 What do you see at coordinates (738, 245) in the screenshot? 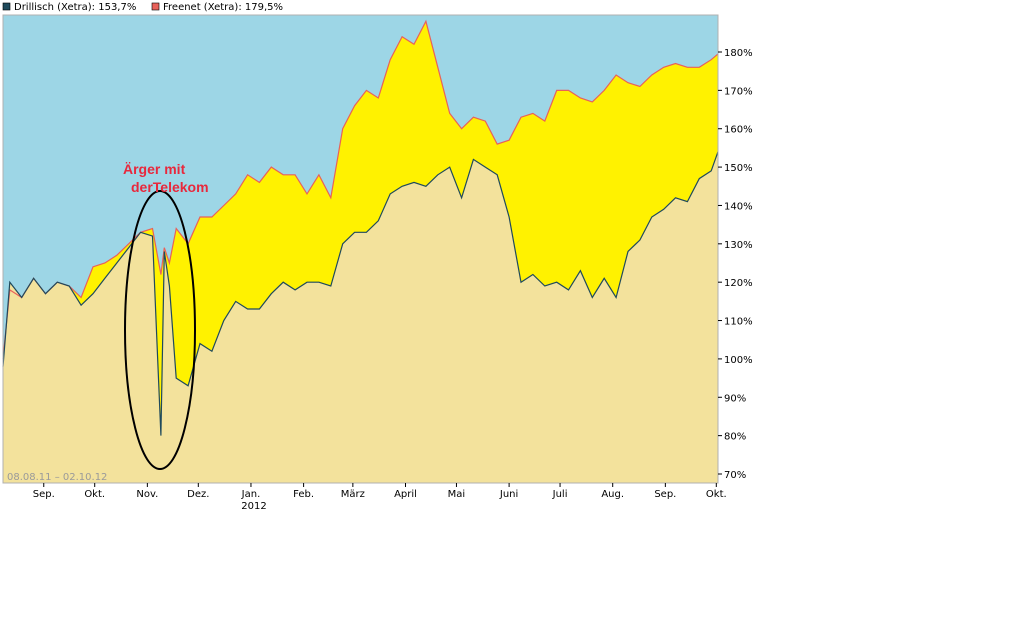
I see `y-tick-label: 130%` at bounding box center [738, 245].